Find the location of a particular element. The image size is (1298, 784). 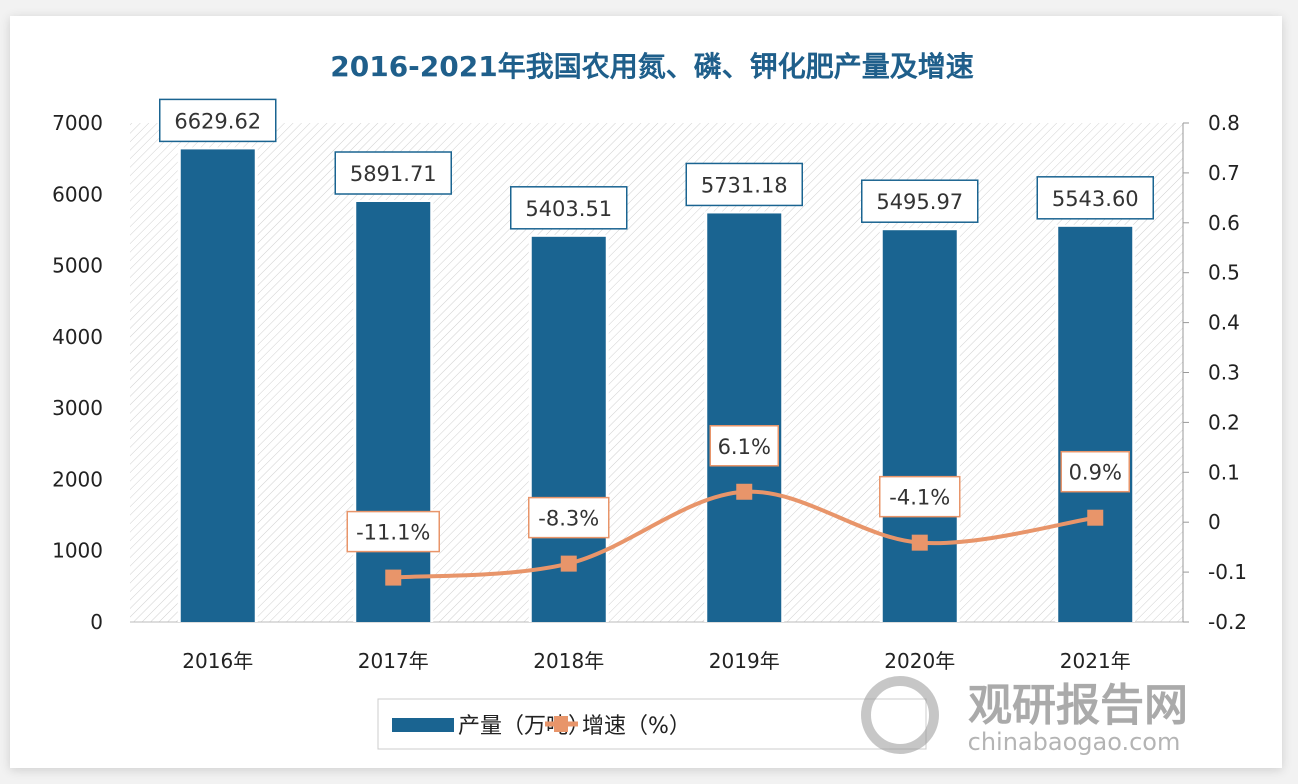

growth-label-text: -11.1% is located at coordinates (393, 533).